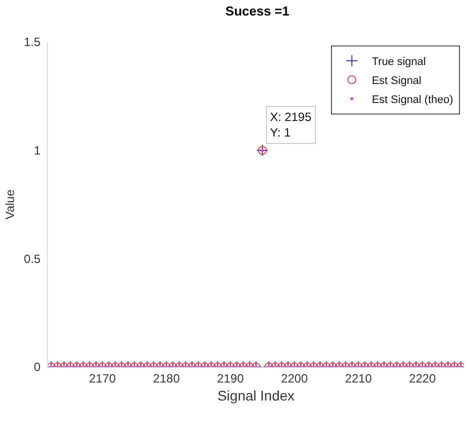  Describe the element at coordinates (102, 378) in the screenshot. I see `x-tick-label: 2170` at that location.